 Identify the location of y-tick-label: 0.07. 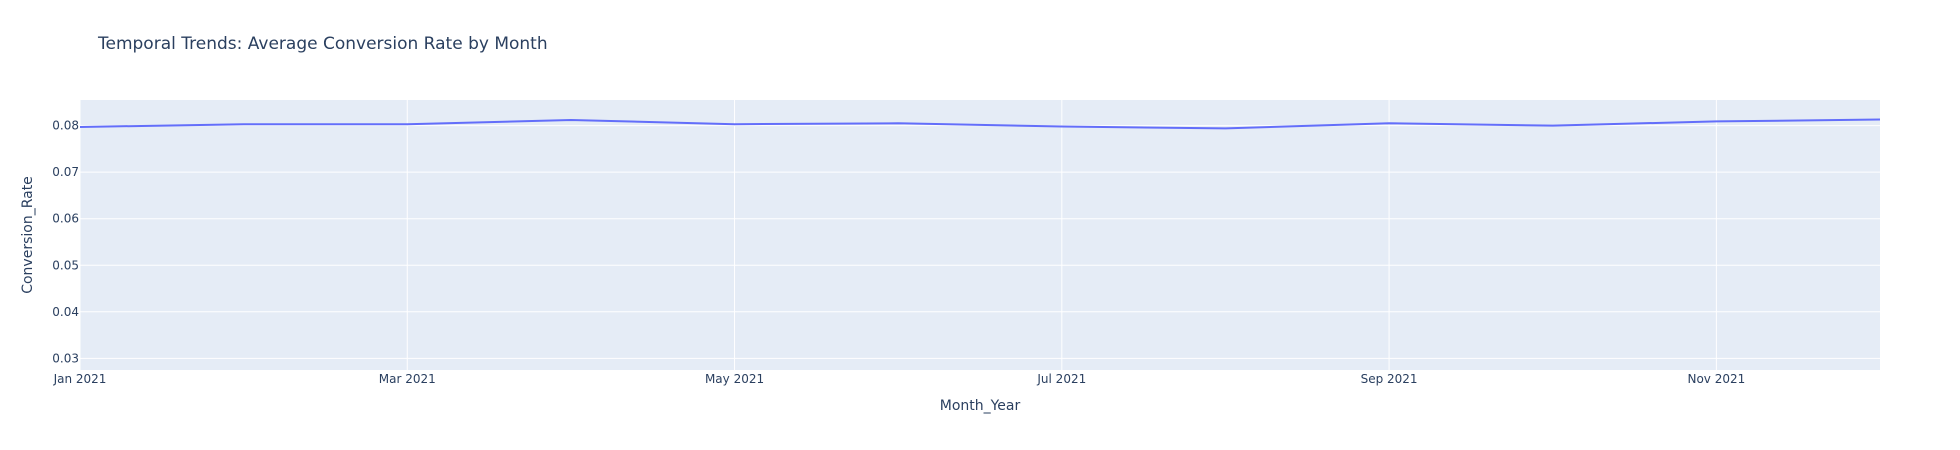
(65, 172).